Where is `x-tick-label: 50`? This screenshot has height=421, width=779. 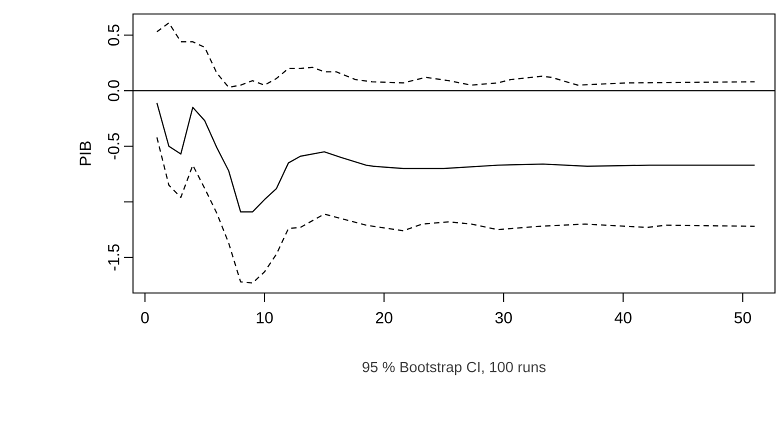
x-tick-label: 50 is located at coordinates (742, 318).